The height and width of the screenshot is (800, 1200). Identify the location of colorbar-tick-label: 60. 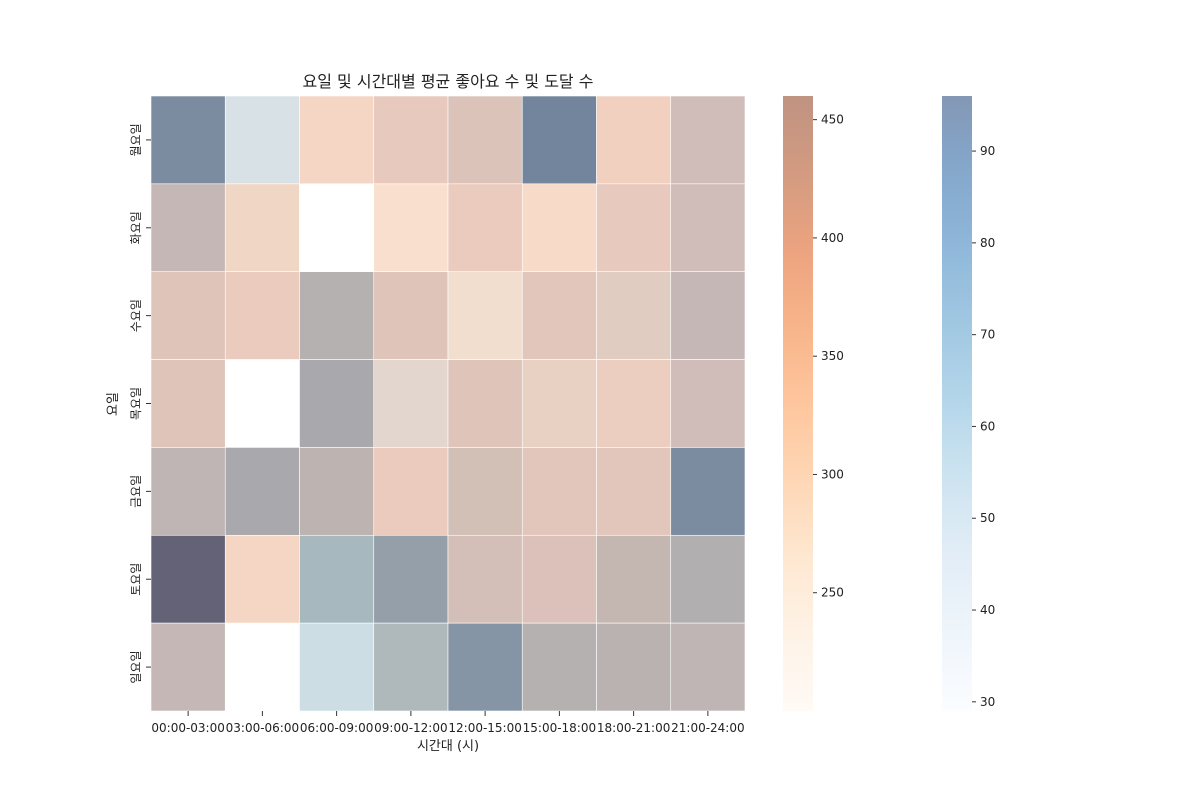
(987, 426).